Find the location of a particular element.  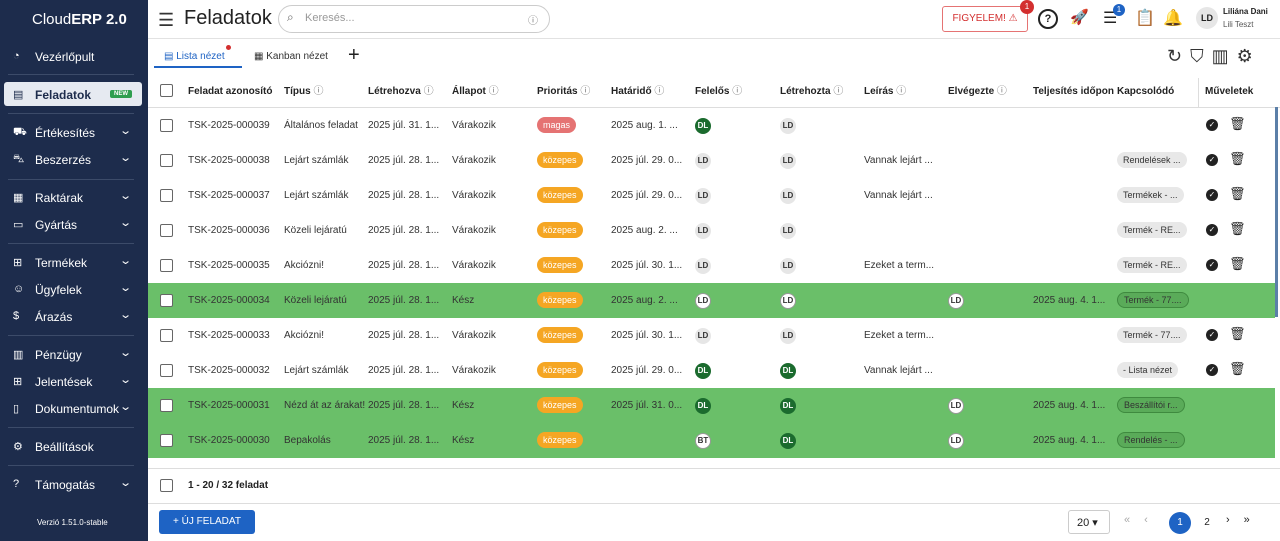

page-button: 2 is located at coordinates (1207, 522).